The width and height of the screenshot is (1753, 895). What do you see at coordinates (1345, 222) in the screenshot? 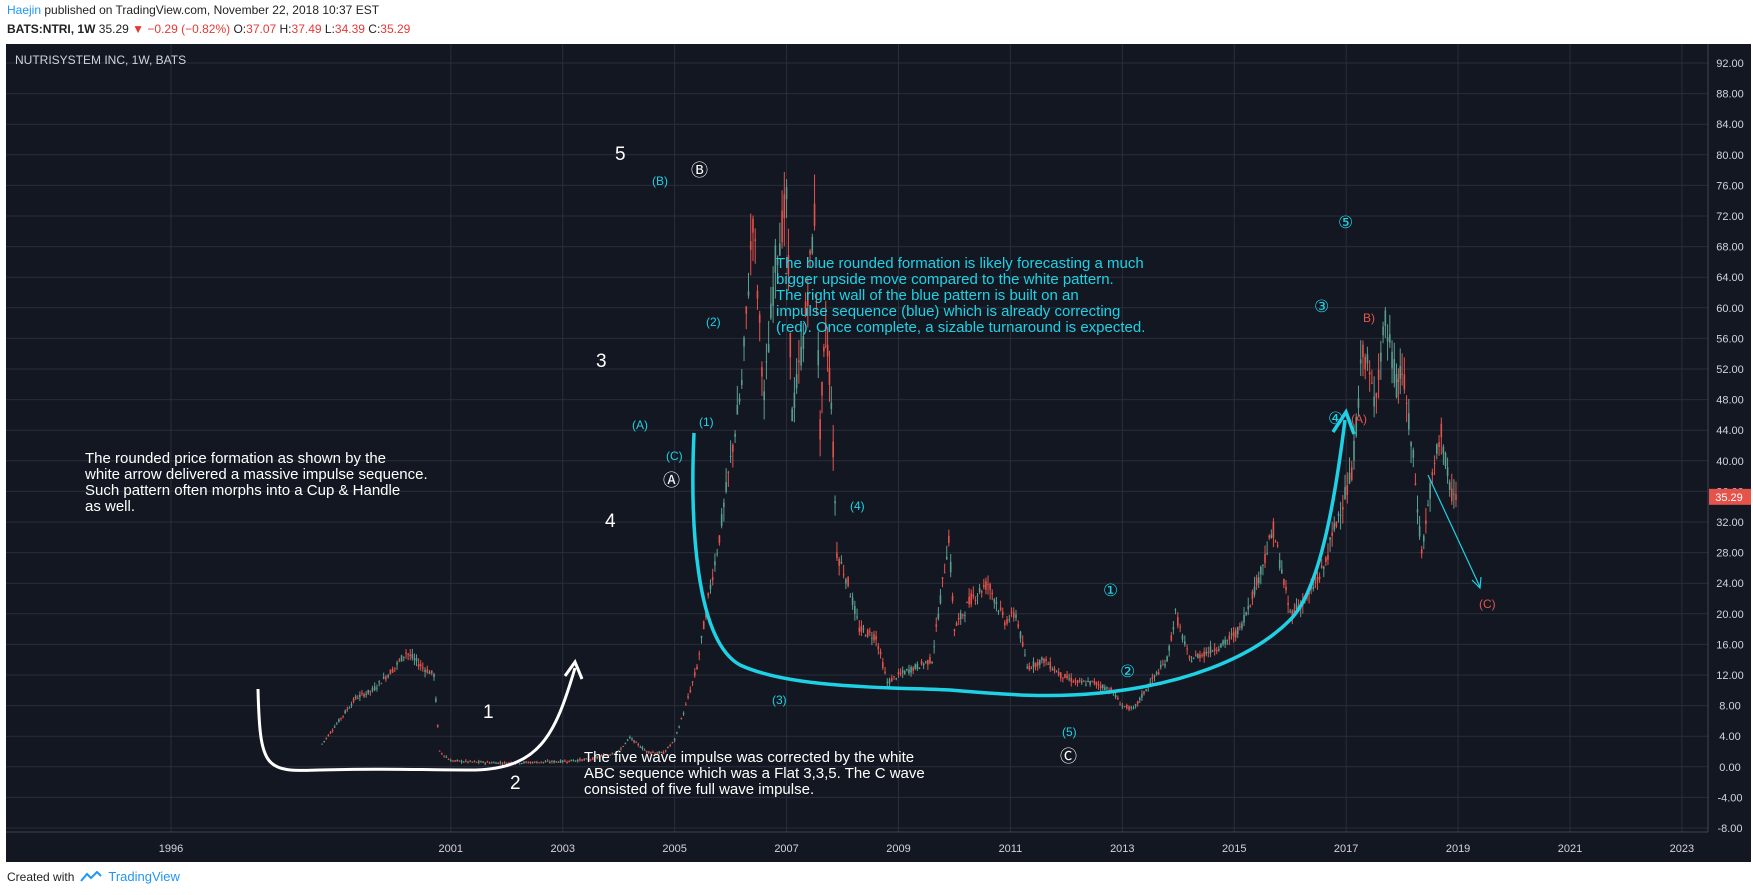
I see `wave-label-circled-5: ⑤` at bounding box center [1345, 222].